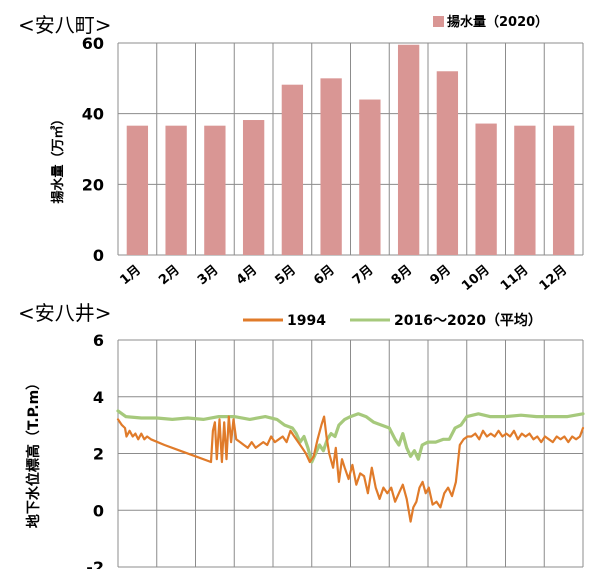  What do you see at coordinates (58, 157) in the screenshot?
I see `top-y-axis-label: 揚水量（万㎥）` at bounding box center [58, 157].